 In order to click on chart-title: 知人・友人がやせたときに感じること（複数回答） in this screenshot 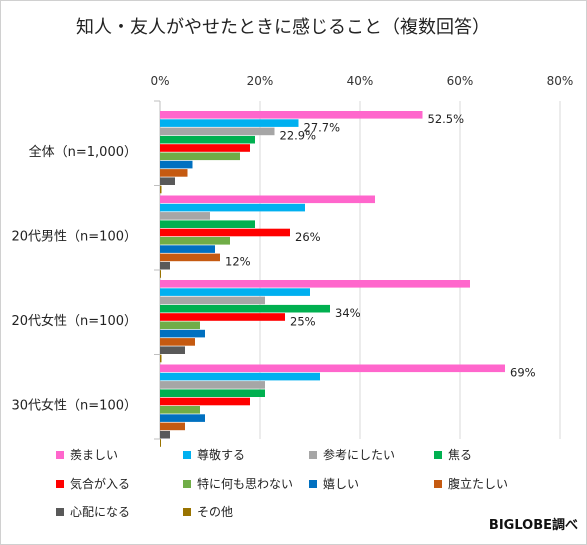, I will do `click(283, 27)`.